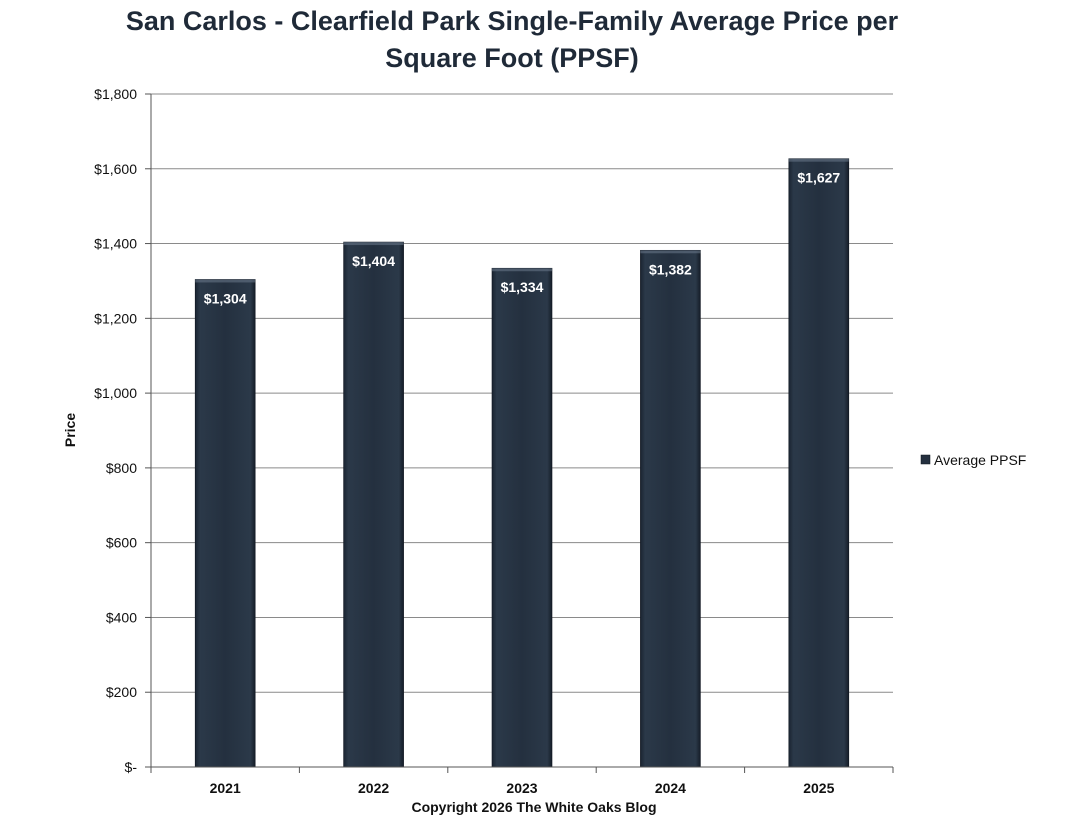 The image size is (1080, 828). I want to click on y-tick-label: $1,800, so click(115, 94).